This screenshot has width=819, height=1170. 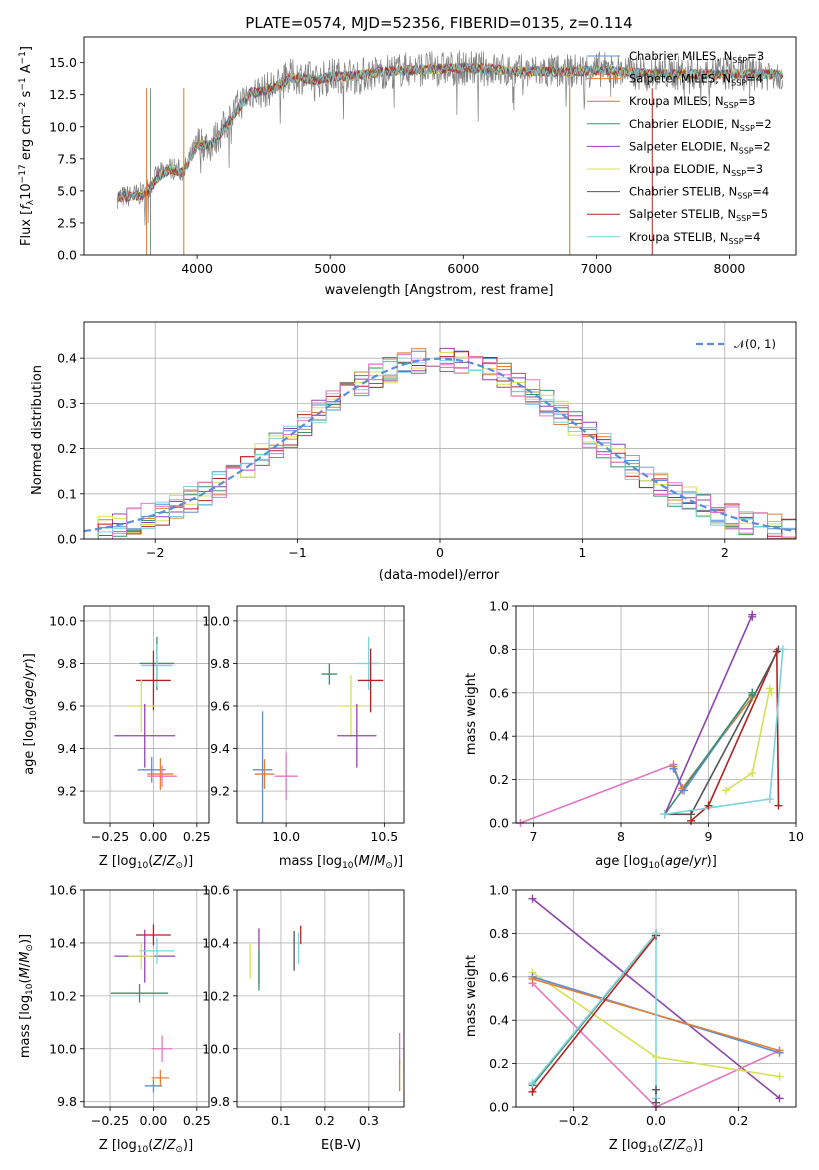 What do you see at coordinates (216, 995) in the screenshot?
I see `y-tick-label: 10.2` at bounding box center [216, 995].